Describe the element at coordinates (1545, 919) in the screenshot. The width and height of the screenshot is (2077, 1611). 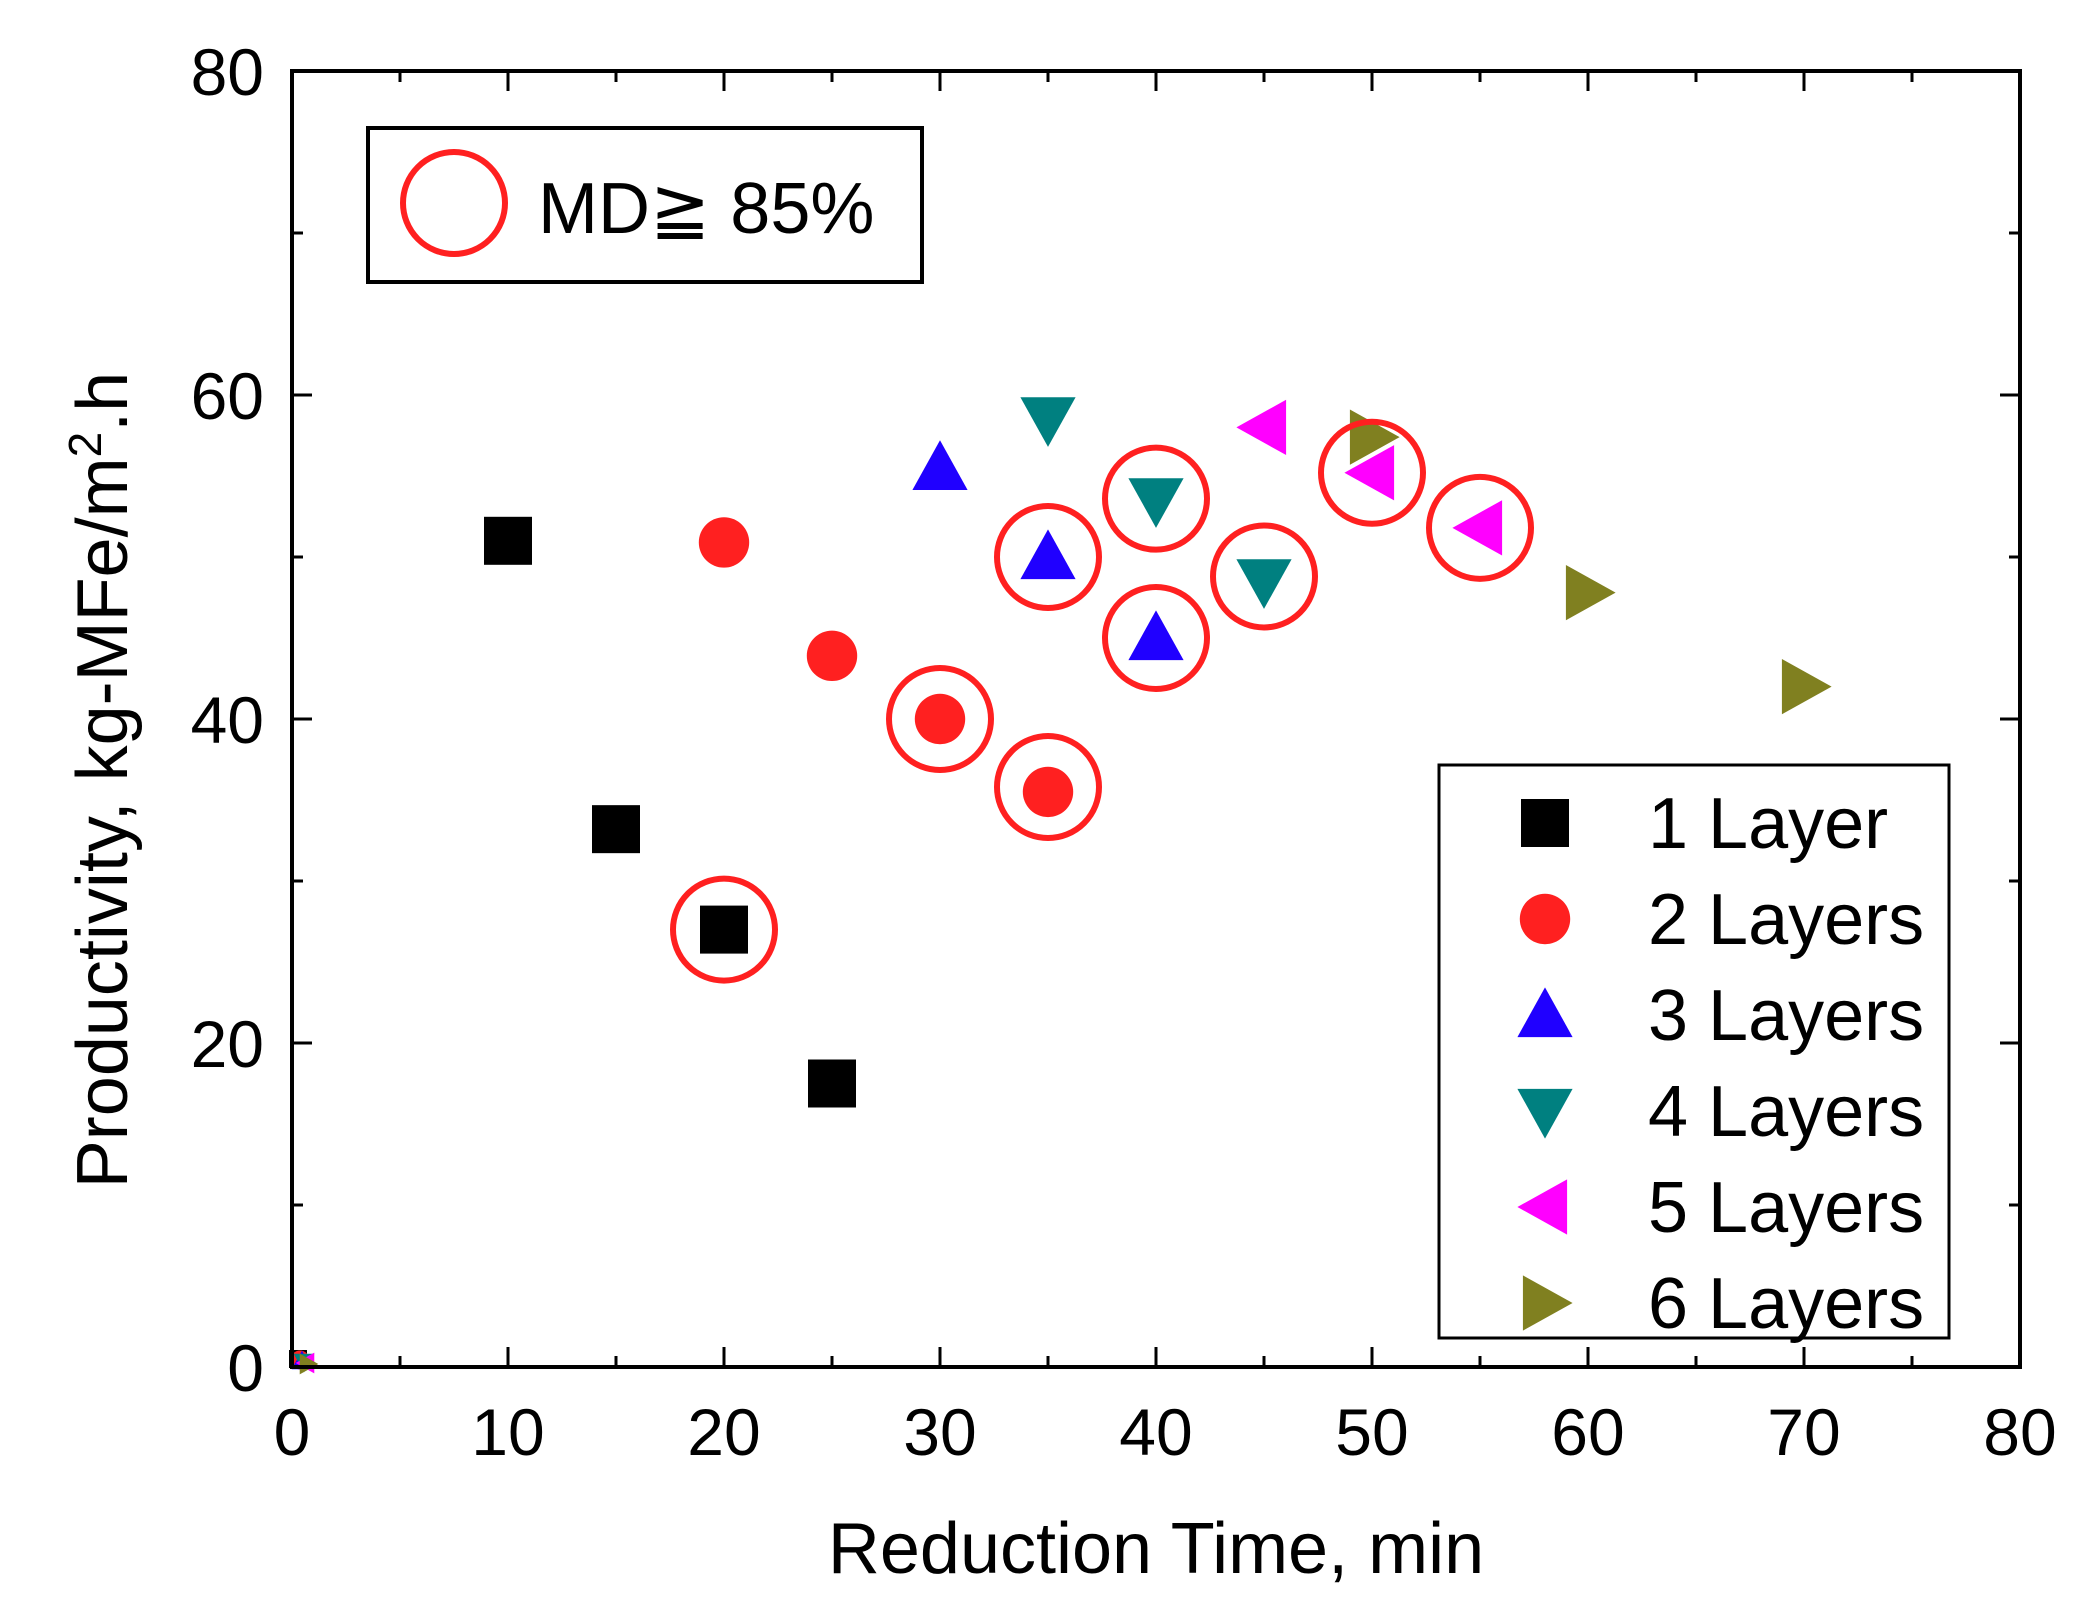
I see `legend-marker-2-layers` at that location.